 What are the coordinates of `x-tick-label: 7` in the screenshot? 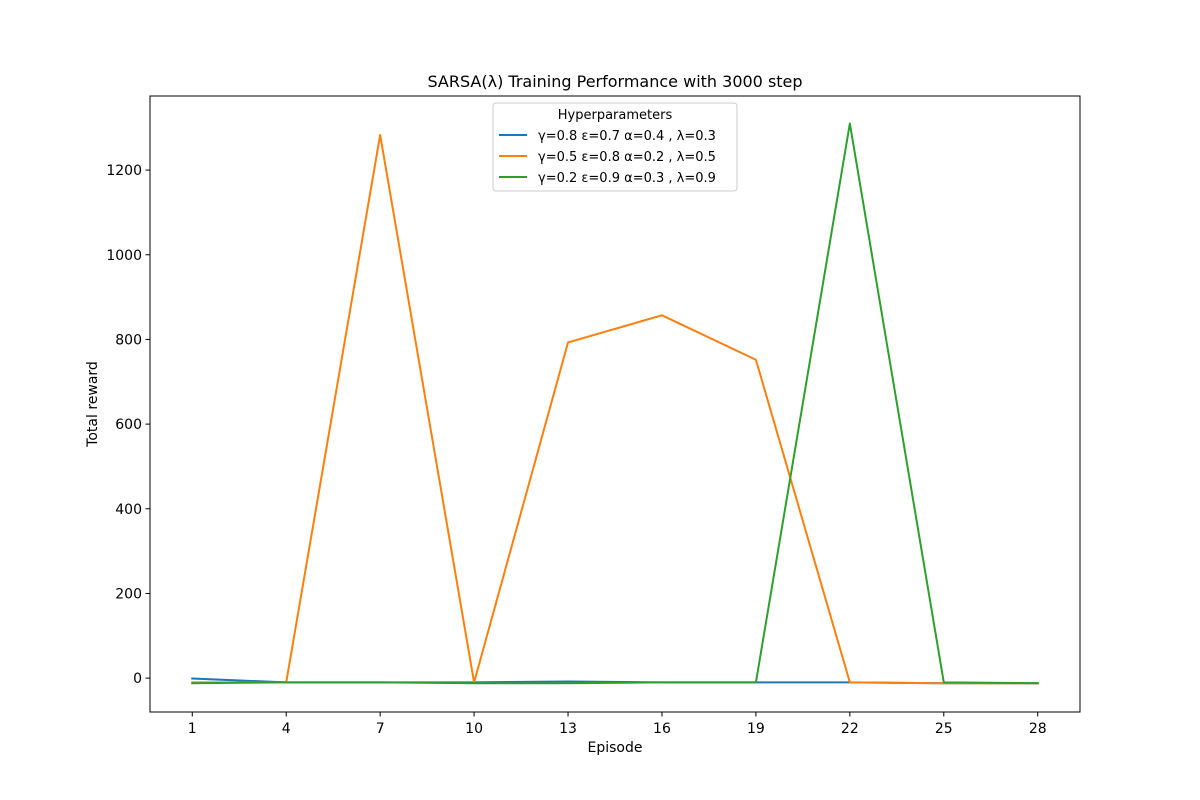 It's located at (380, 729).